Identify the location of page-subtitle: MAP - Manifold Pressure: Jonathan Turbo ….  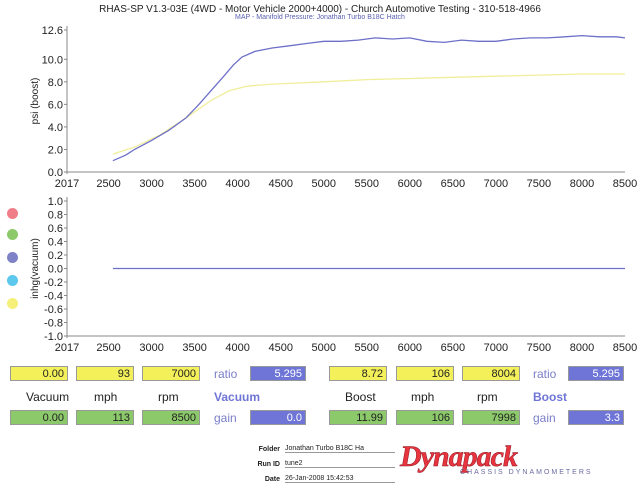
(320, 17).